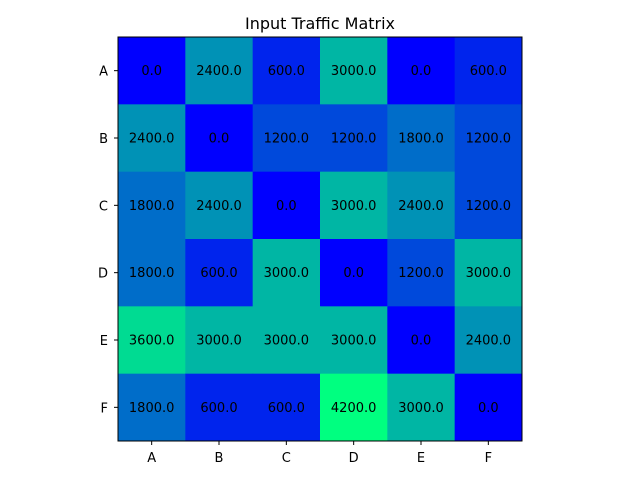  I want to click on y-tick-label: E, so click(104, 341).